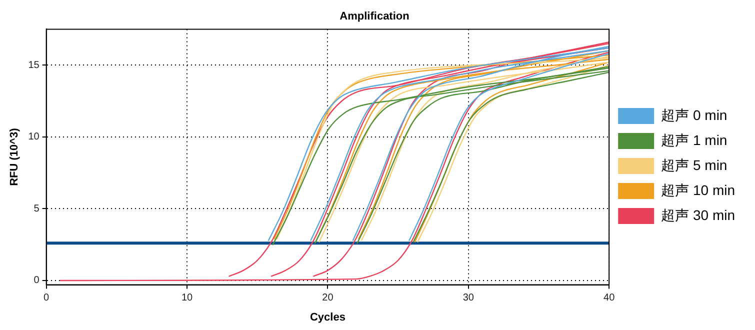 This screenshot has height=330, width=755. I want to click on chart-title: Amplification, so click(375, 16).